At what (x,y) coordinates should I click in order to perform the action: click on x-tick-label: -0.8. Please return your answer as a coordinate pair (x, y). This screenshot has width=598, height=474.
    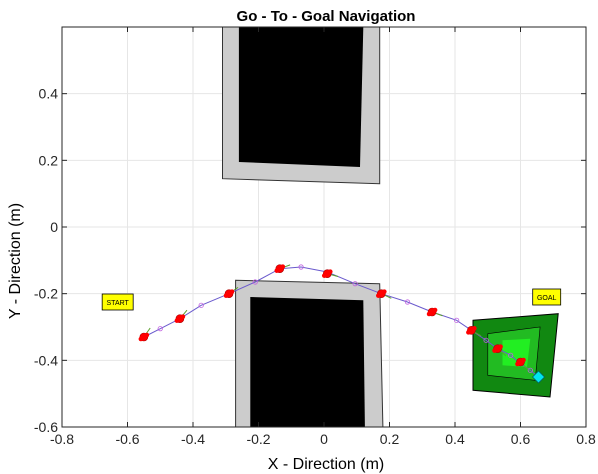
    Looking at the image, I should click on (62, 439).